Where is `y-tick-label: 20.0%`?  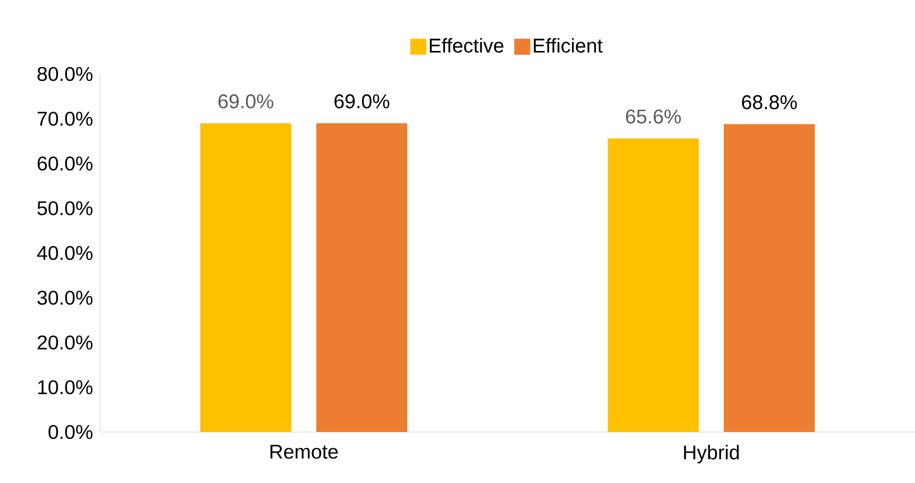 y-tick-label: 20.0% is located at coordinates (65, 342).